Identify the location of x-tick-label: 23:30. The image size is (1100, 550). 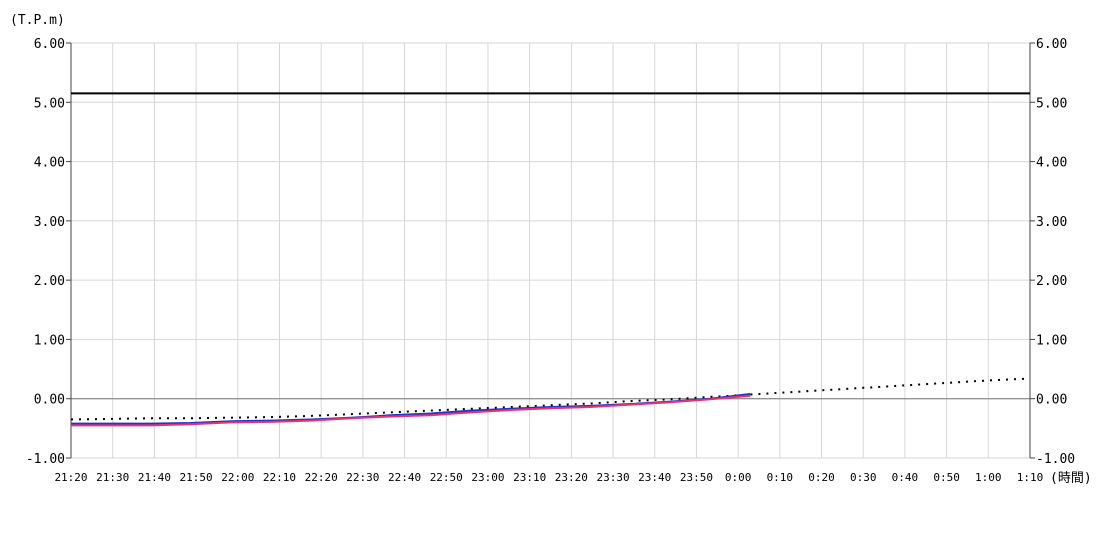
(612, 477).